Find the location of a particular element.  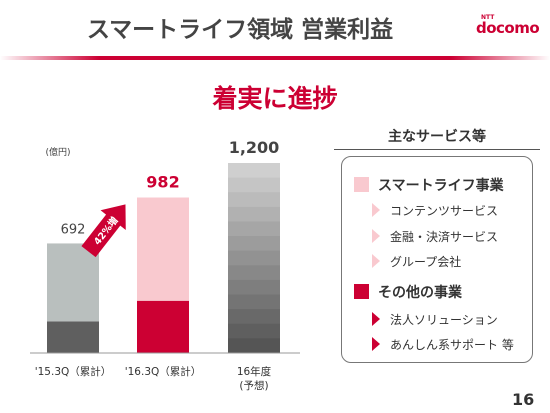

service-item-label: 法人ソリューション is located at coordinates (444, 320).